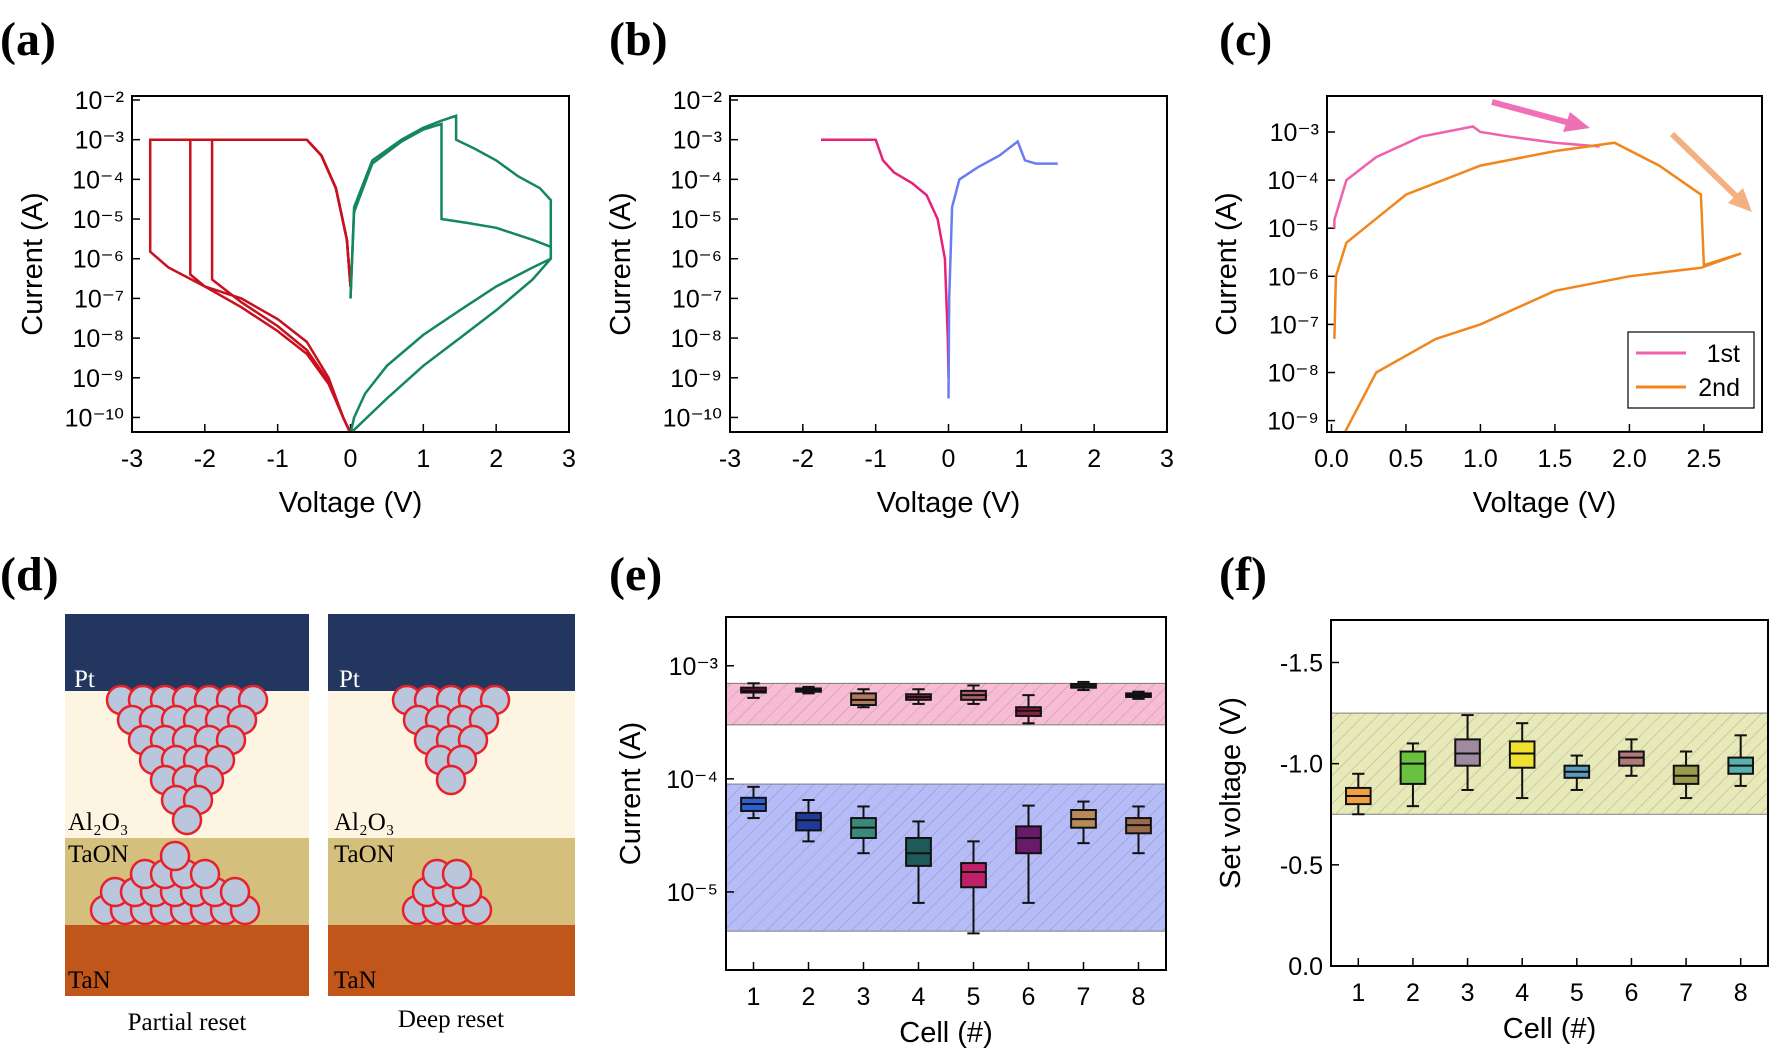 This screenshot has width=1775, height=1056. I want to click on layer-label: TaN, so click(89, 980).